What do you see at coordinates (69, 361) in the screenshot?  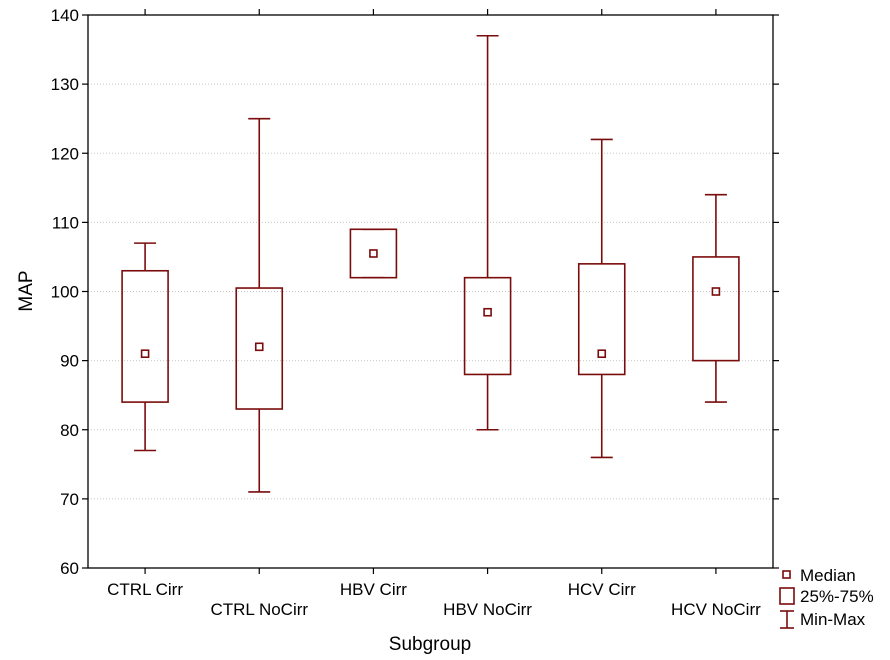 I see `y-tick-label: 90` at bounding box center [69, 361].